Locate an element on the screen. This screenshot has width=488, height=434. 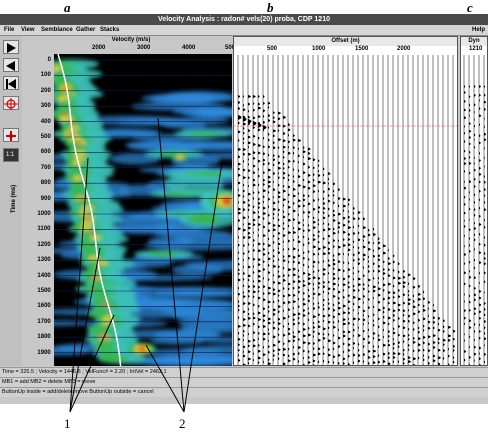
skip-start-button is located at coordinates (11, 83).